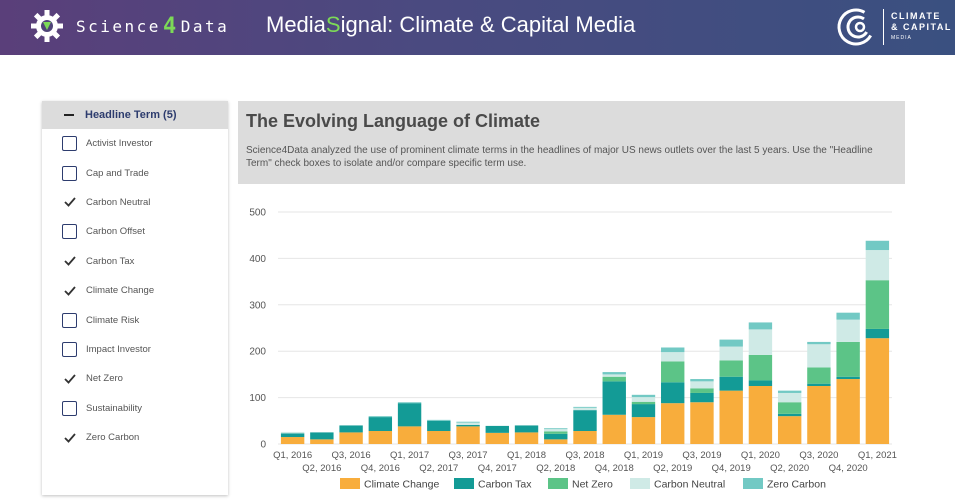  I want to click on filter-item: Cap and Trade, so click(135, 172).